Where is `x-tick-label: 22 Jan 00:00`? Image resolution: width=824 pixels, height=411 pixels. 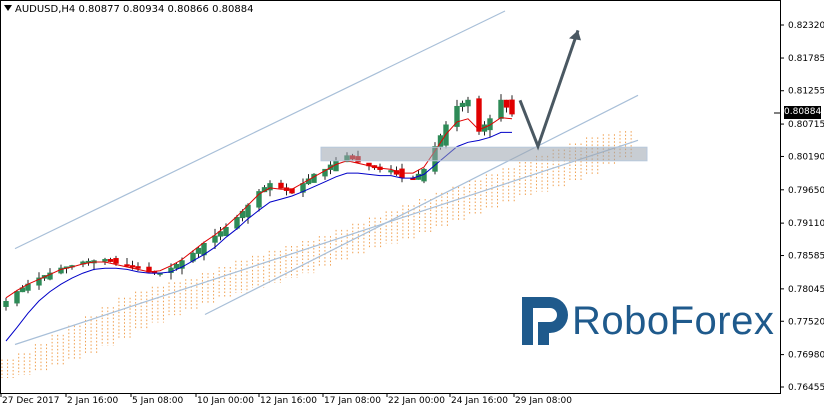 x-tick-label: 22 Jan 00:00 is located at coordinates (416, 401).